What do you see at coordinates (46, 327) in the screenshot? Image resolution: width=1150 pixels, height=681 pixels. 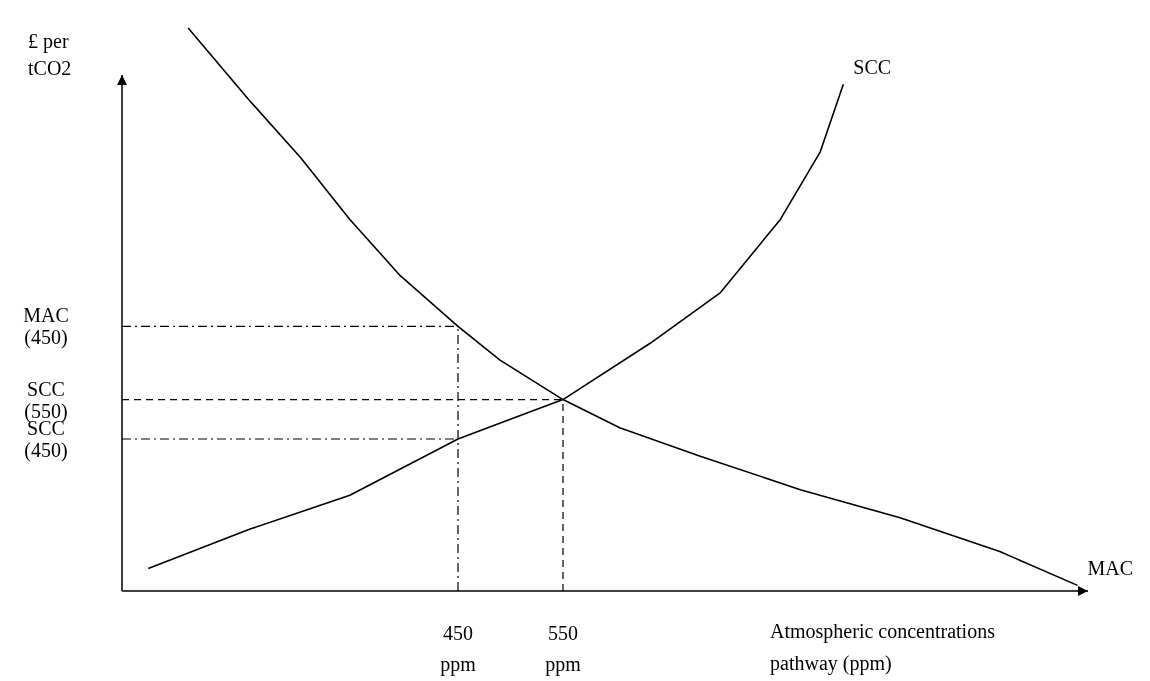 I see `ref-line-label: MAC (450)` at bounding box center [46, 327].